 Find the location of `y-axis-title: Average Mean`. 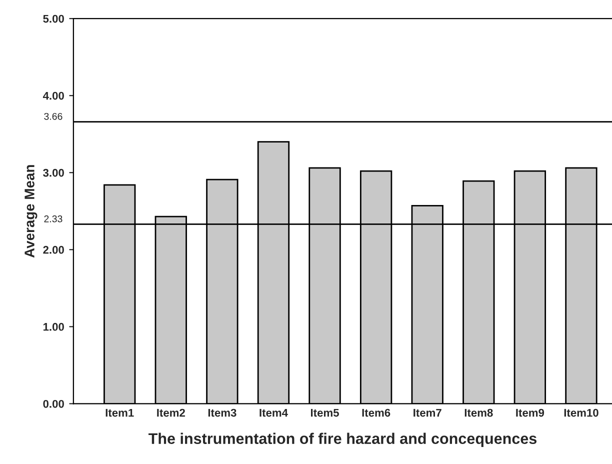

y-axis-title: Average Mean is located at coordinates (31, 211).